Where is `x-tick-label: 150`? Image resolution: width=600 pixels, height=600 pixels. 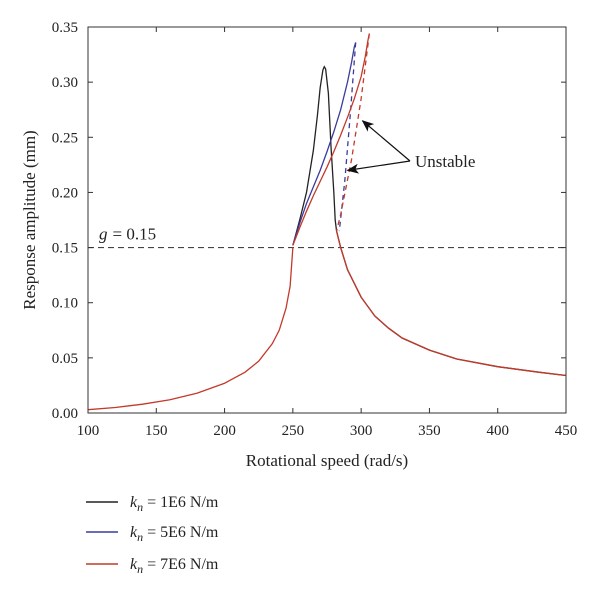
x-tick-label: 150 is located at coordinates (156, 431).